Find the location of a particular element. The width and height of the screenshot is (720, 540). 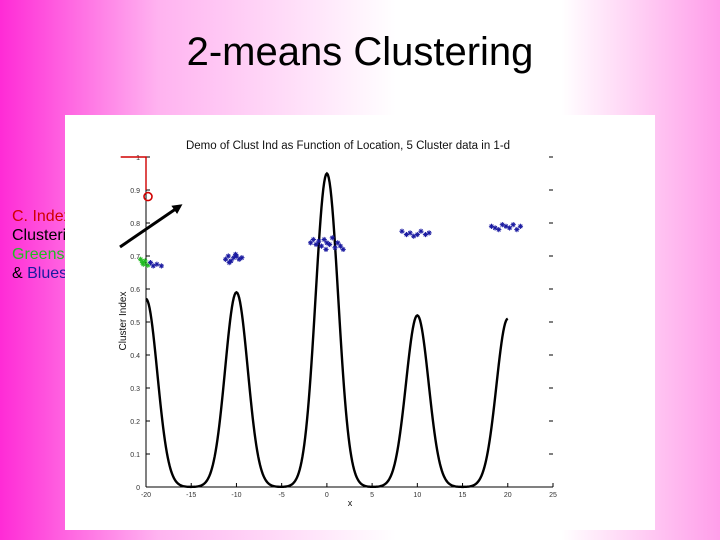

x-tick-label: -20 is located at coordinates (146, 495).